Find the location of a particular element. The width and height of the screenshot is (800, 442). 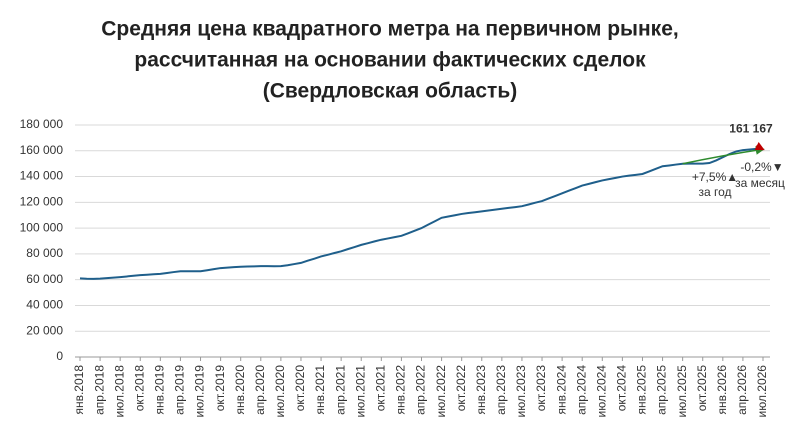

x-tick-label: янв.2021 is located at coordinates (320, 390).